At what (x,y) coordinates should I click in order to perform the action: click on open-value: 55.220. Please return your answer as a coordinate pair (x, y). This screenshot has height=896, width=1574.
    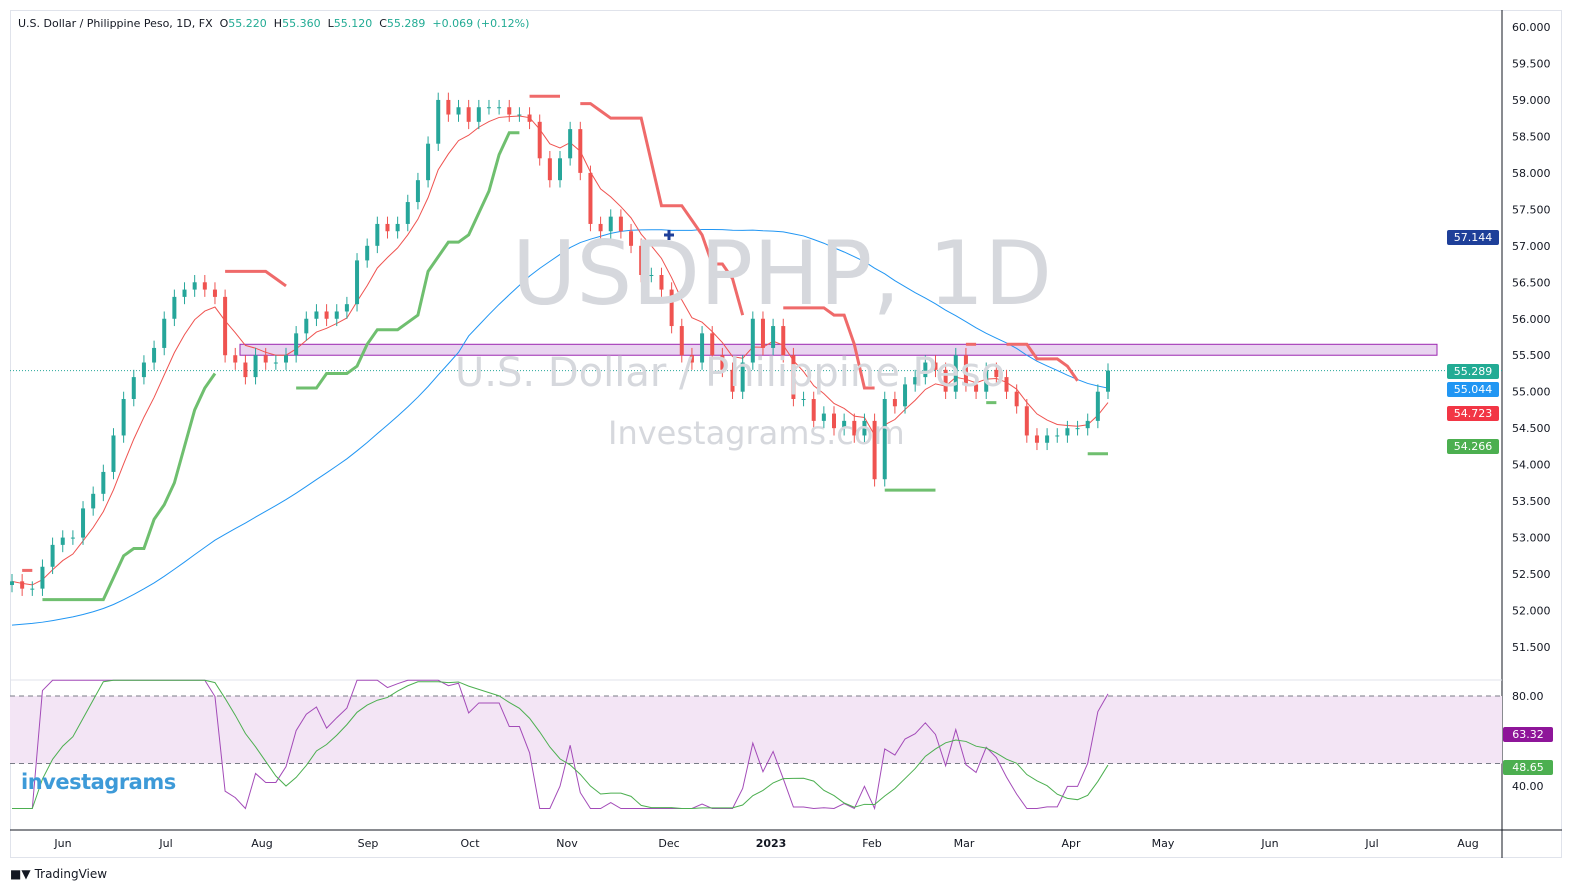
    Looking at the image, I should click on (247, 23).